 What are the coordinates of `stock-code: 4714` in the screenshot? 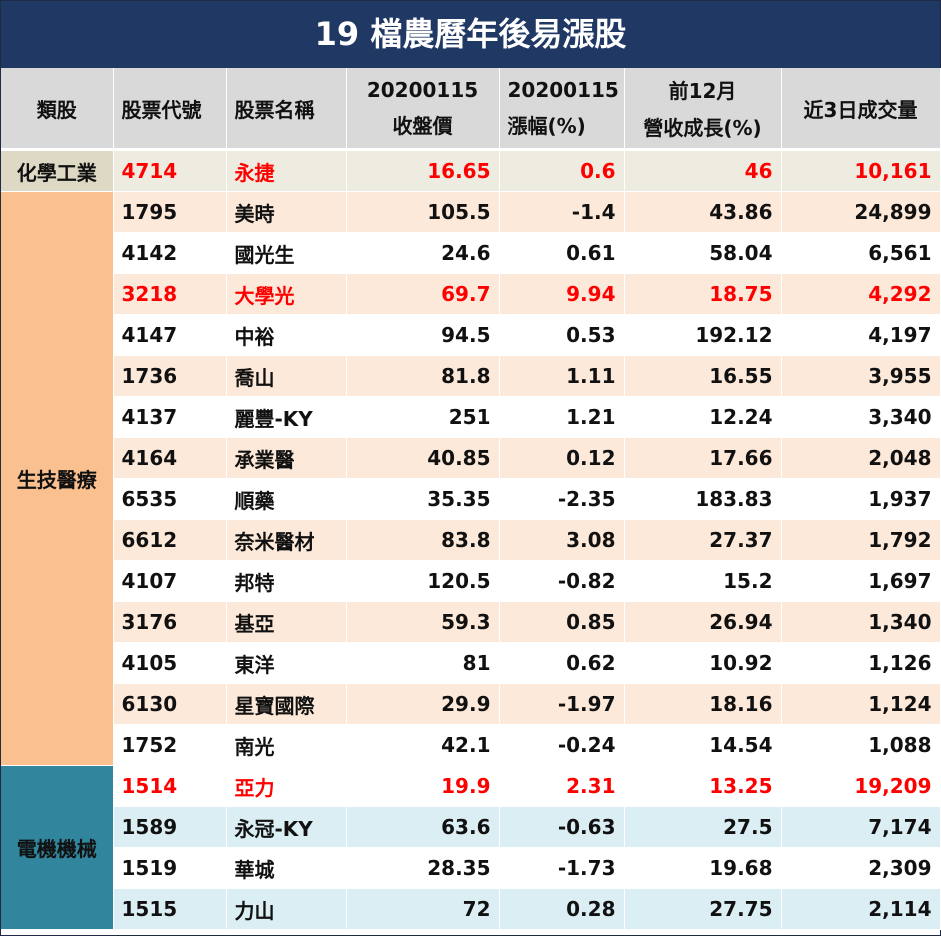 It's located at (170, 170).